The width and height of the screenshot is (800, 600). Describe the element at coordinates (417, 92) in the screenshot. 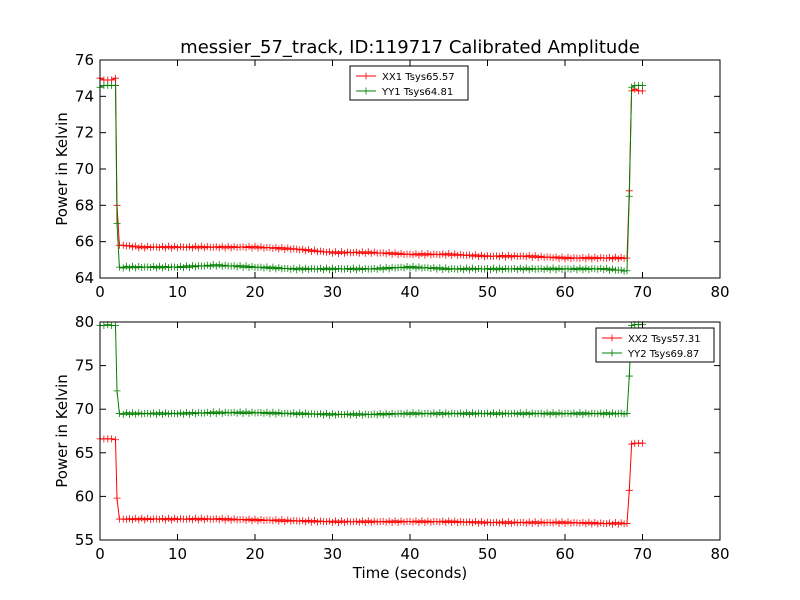

I see `legend-label: YY1 Tsys64.81` at that location.